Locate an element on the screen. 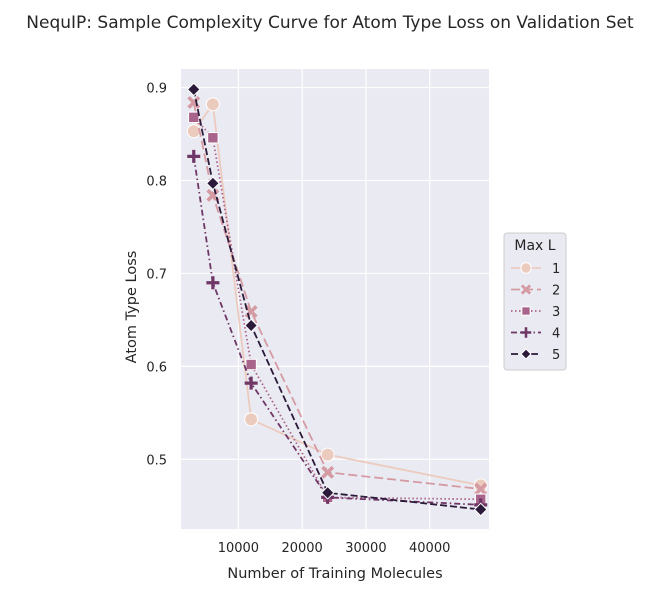 Image resolution: width=660 pixels, height=589 pixels. legend-item-5: 5 is located at coordinates (535, 355).